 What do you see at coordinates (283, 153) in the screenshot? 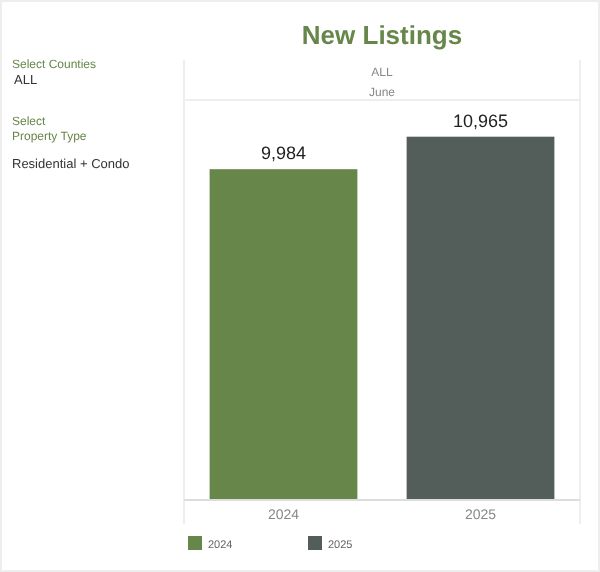
I see `data-label: 9,984` at bounding box center [283, 153].